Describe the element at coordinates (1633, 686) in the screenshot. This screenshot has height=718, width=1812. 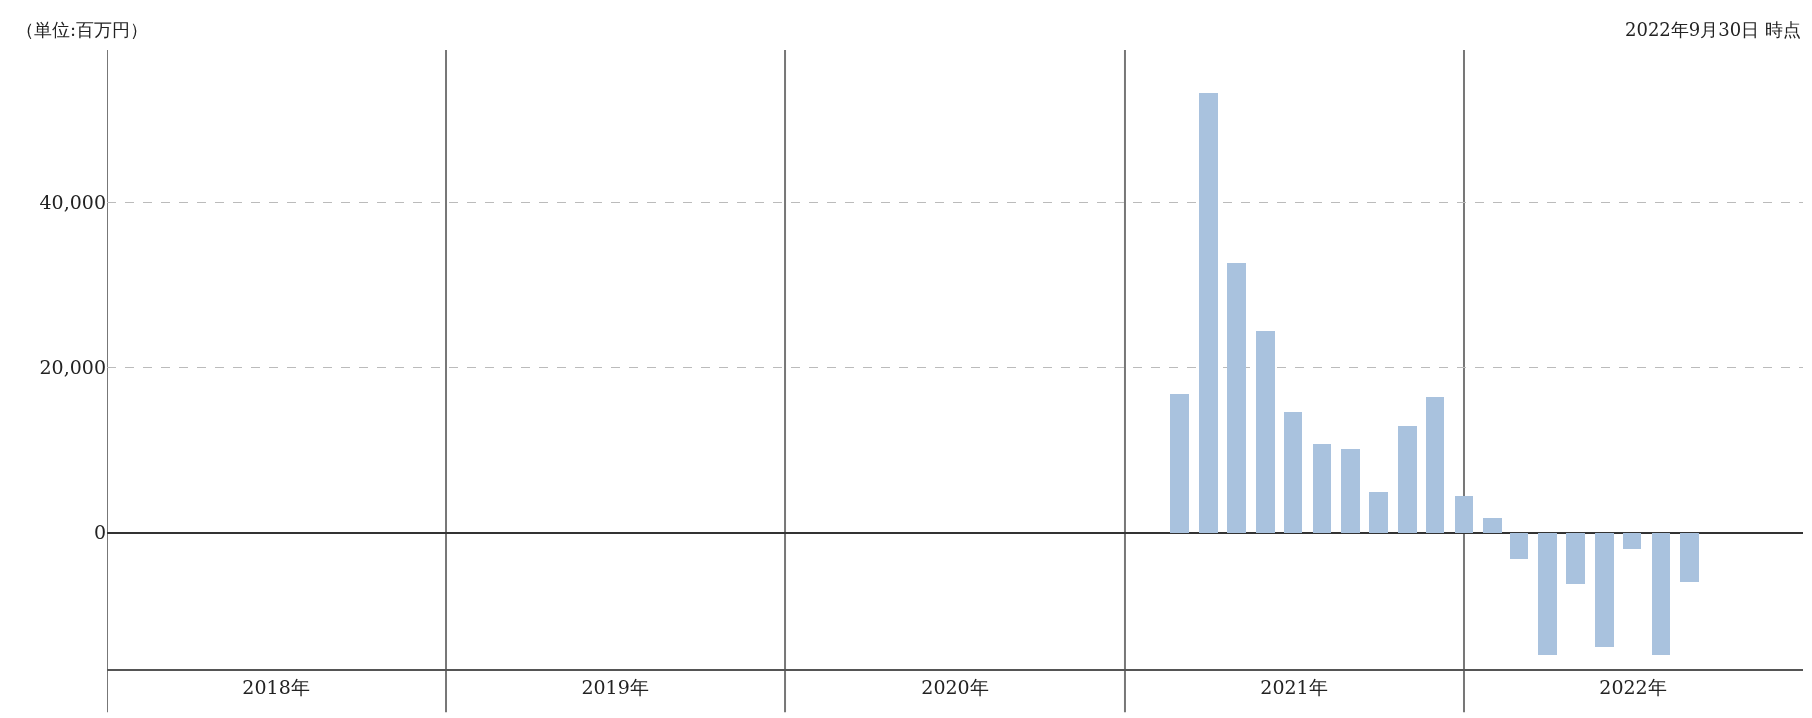
I see `x-tick-label: 2022年` at that location.